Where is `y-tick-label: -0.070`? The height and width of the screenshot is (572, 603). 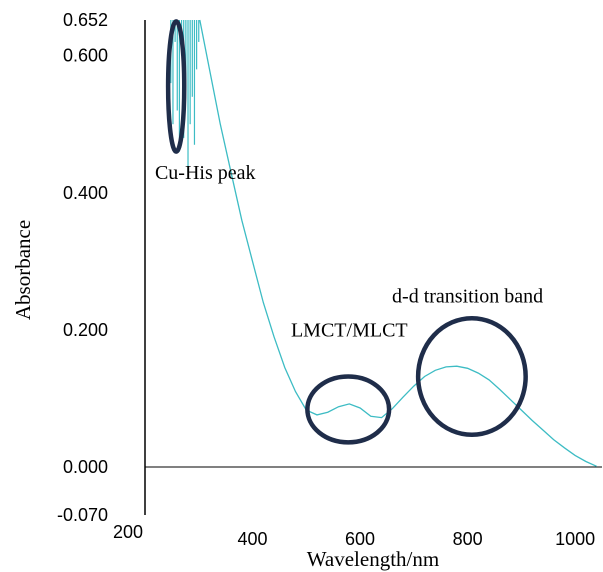 y-tick-label: -0.070 is located at coordinates (82, 515).